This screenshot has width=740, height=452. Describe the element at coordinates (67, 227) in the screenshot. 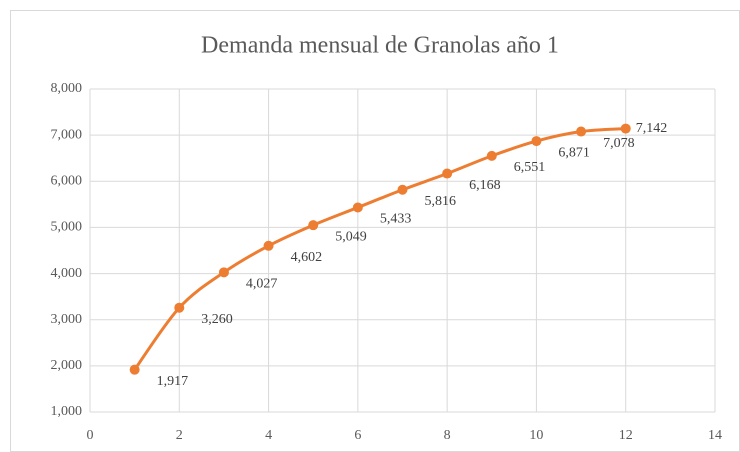

I see `y-tick-label: 5,000` at that location.